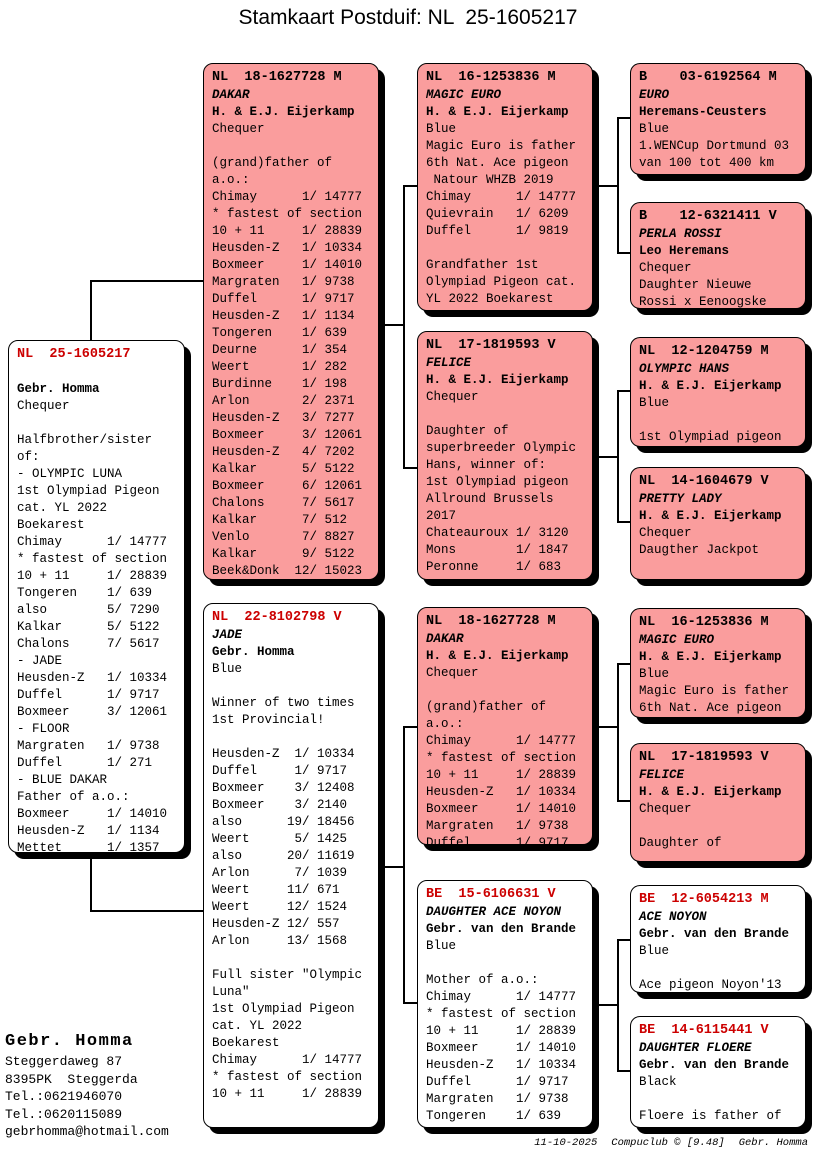 This screenshot has width=816, height=1172. I want to click on page-title: Stamkaart Postduif: NL 25-1605217, so click(408, 17).